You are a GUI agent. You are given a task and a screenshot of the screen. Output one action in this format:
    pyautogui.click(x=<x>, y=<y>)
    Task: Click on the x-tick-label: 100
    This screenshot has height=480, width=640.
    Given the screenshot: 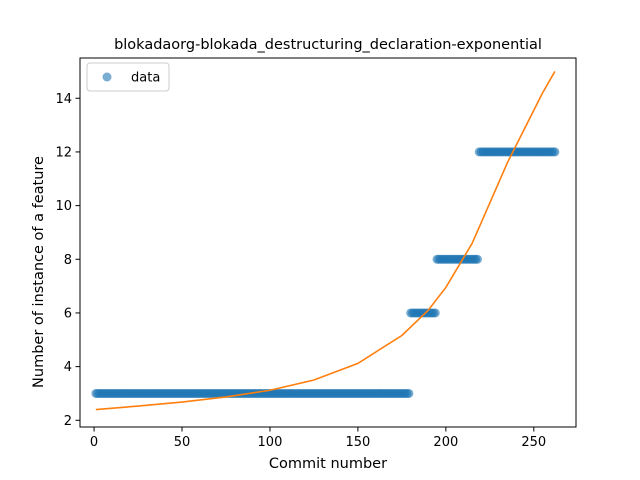 What is the action you would take?
    pyautogui.click(x=270, y=442)
    